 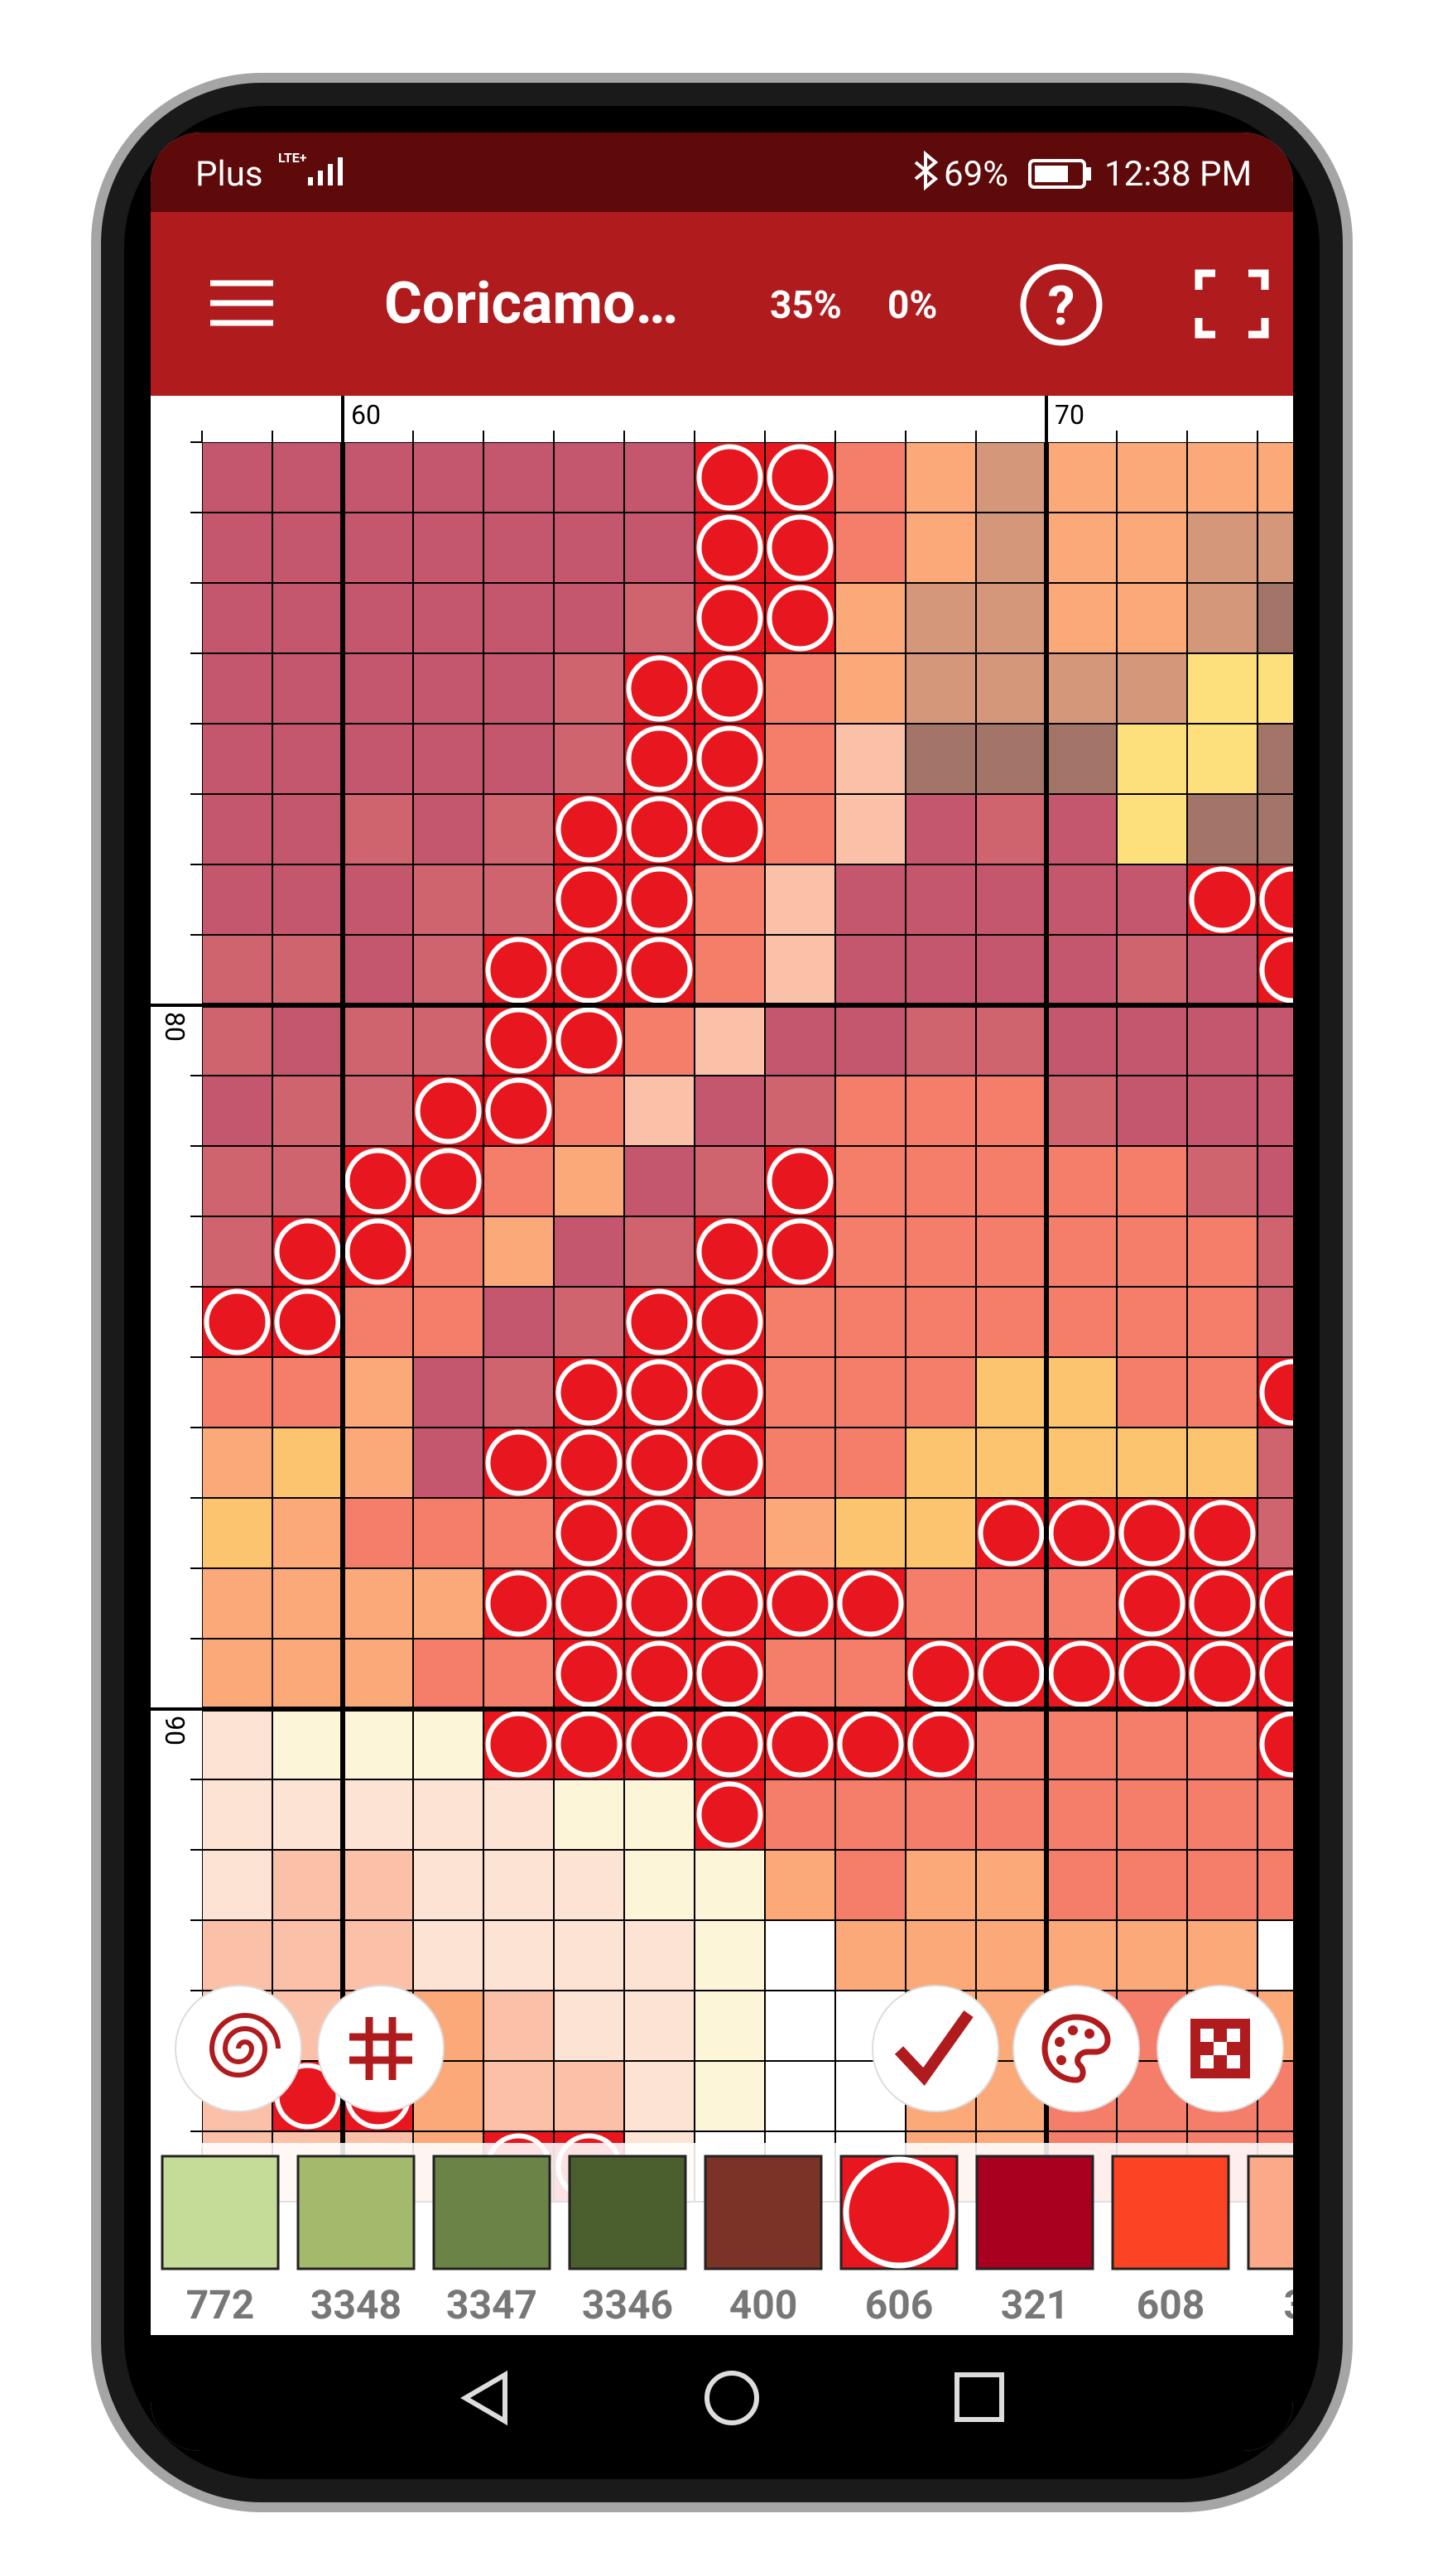 I want to click on spiral-button, so click(x=239, y=2048).